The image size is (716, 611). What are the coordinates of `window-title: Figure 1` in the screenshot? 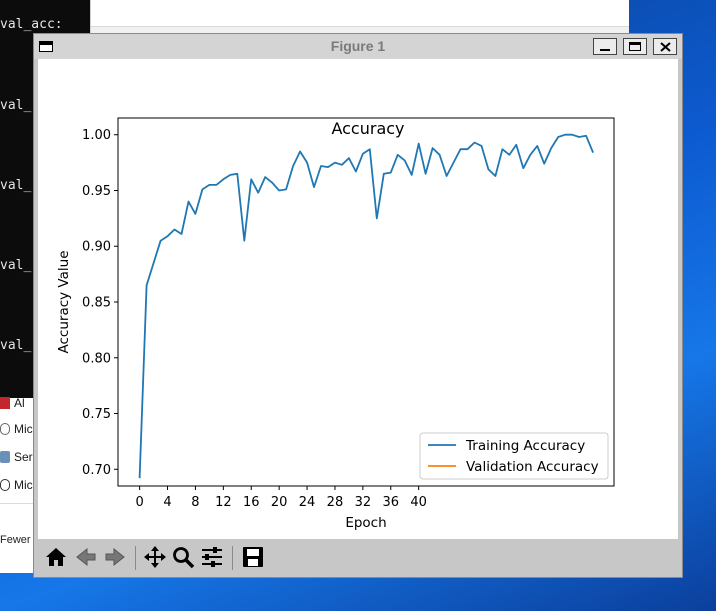 It's located at (358, 46).